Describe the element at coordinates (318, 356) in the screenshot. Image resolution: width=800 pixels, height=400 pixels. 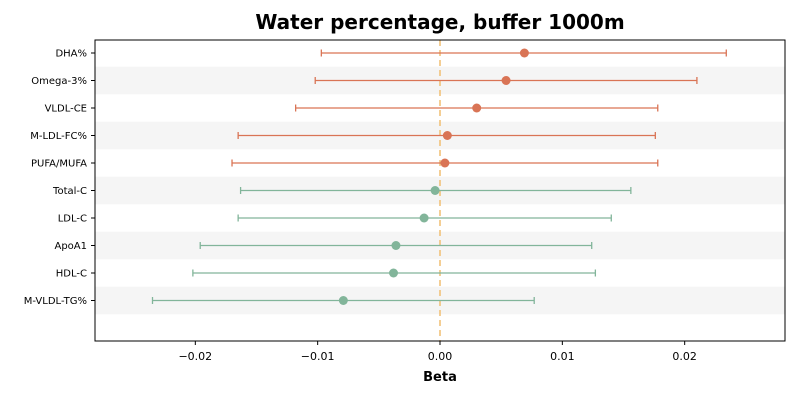
I see `x-tick-label: −0.01` at that location.